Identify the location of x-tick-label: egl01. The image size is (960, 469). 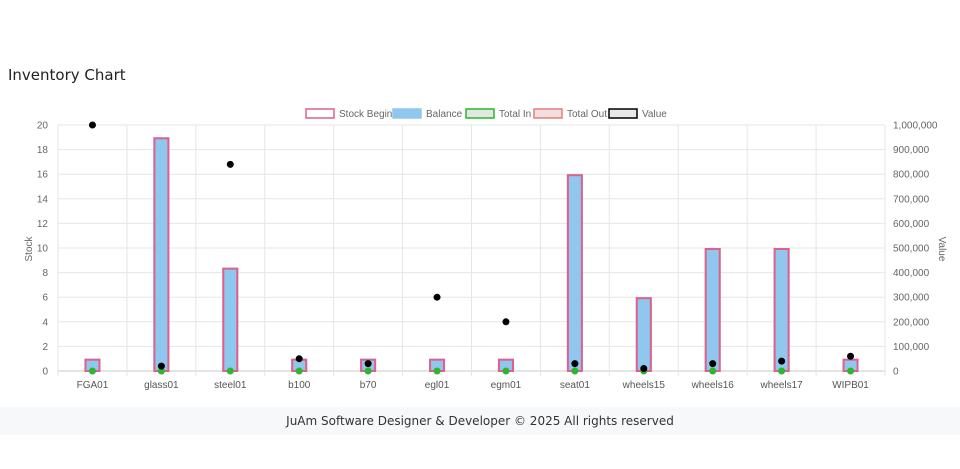
(437, 385).